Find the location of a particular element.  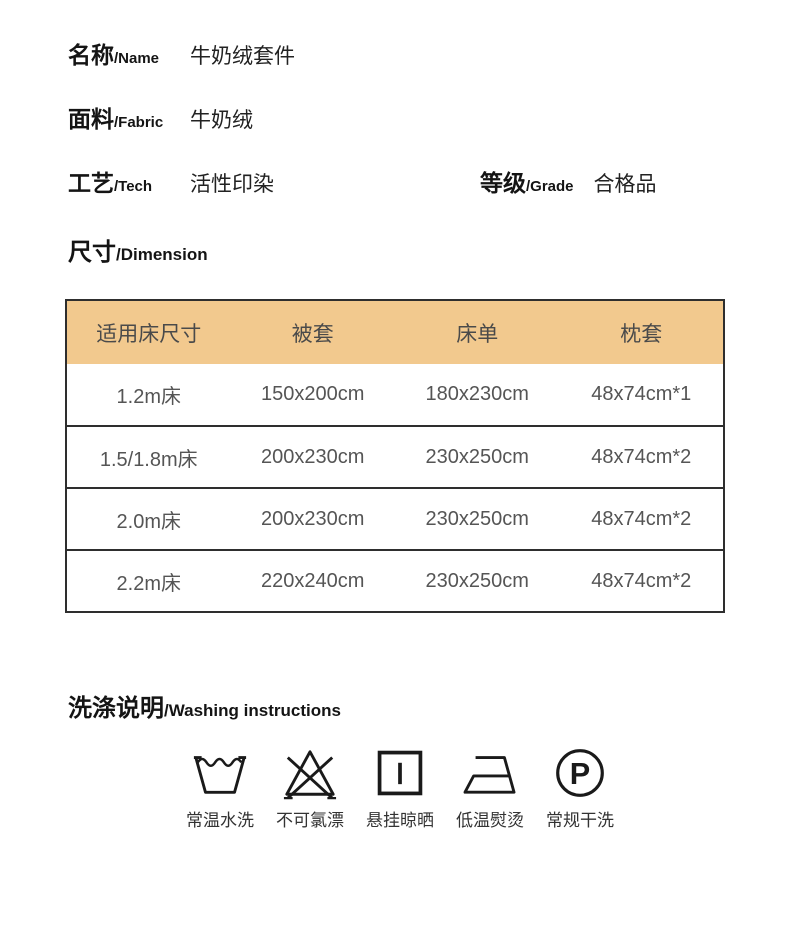

dry-clean-icon: P is located at coordinates (580, 773).